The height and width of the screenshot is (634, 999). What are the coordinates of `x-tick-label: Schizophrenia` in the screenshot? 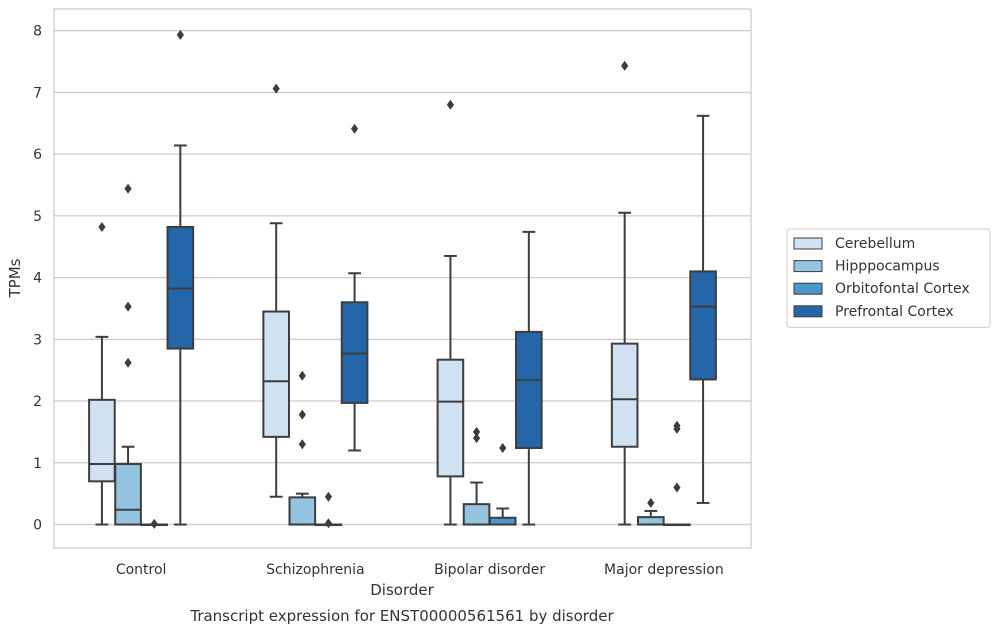 It's located at (315, 570).